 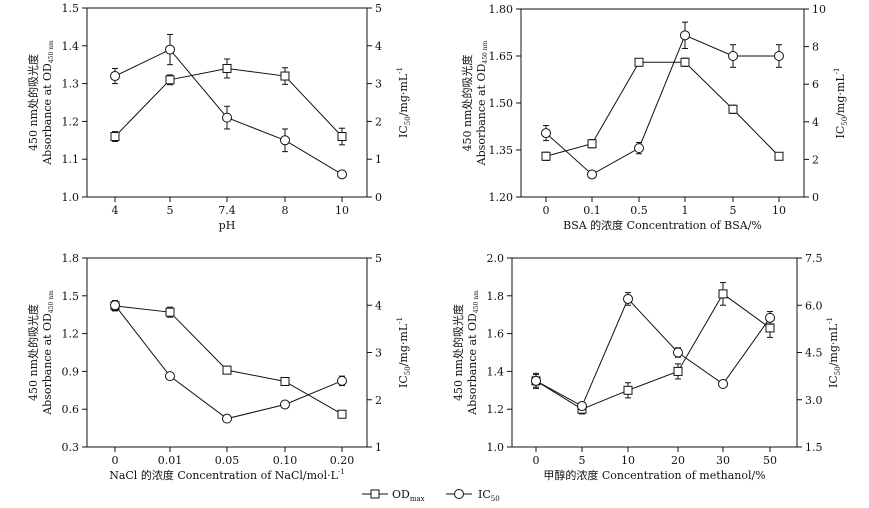 What do you see at coordinates (115, 210) in the screenshot?
I see `x-tick-label: 4` at bounding box center [115, 210].